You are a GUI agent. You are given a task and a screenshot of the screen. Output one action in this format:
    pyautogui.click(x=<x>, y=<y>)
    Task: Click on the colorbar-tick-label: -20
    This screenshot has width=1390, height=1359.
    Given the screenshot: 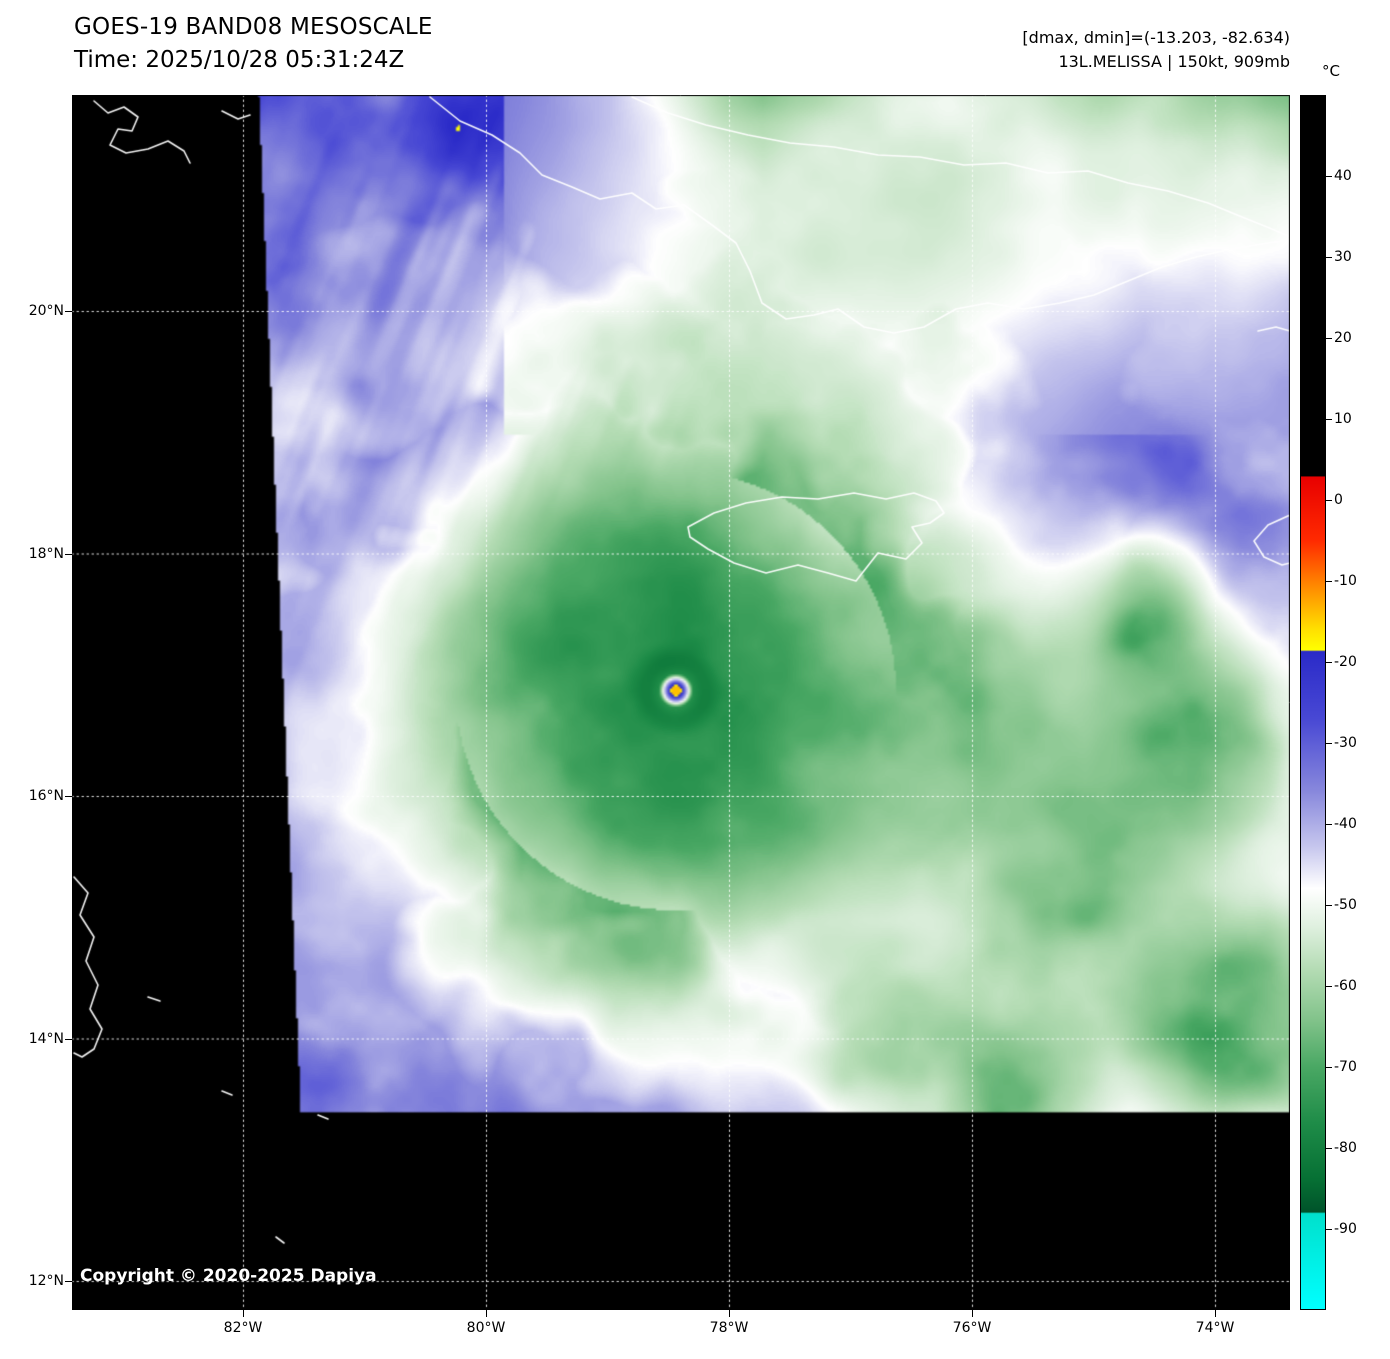 What is the action you would take?
    pyautogui.click(x=1345, y=662)
    